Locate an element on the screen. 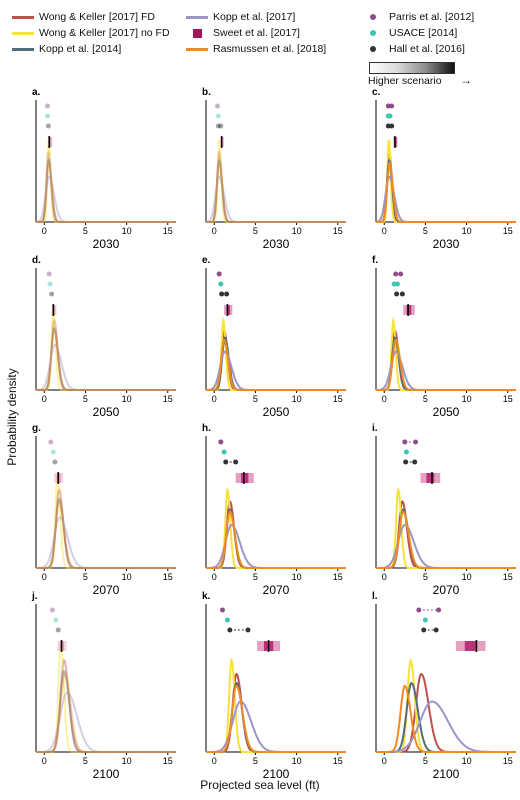 This screenshot has width=520, height=800. scenario-label: Higher scenario is located at coordinates (405, 81).